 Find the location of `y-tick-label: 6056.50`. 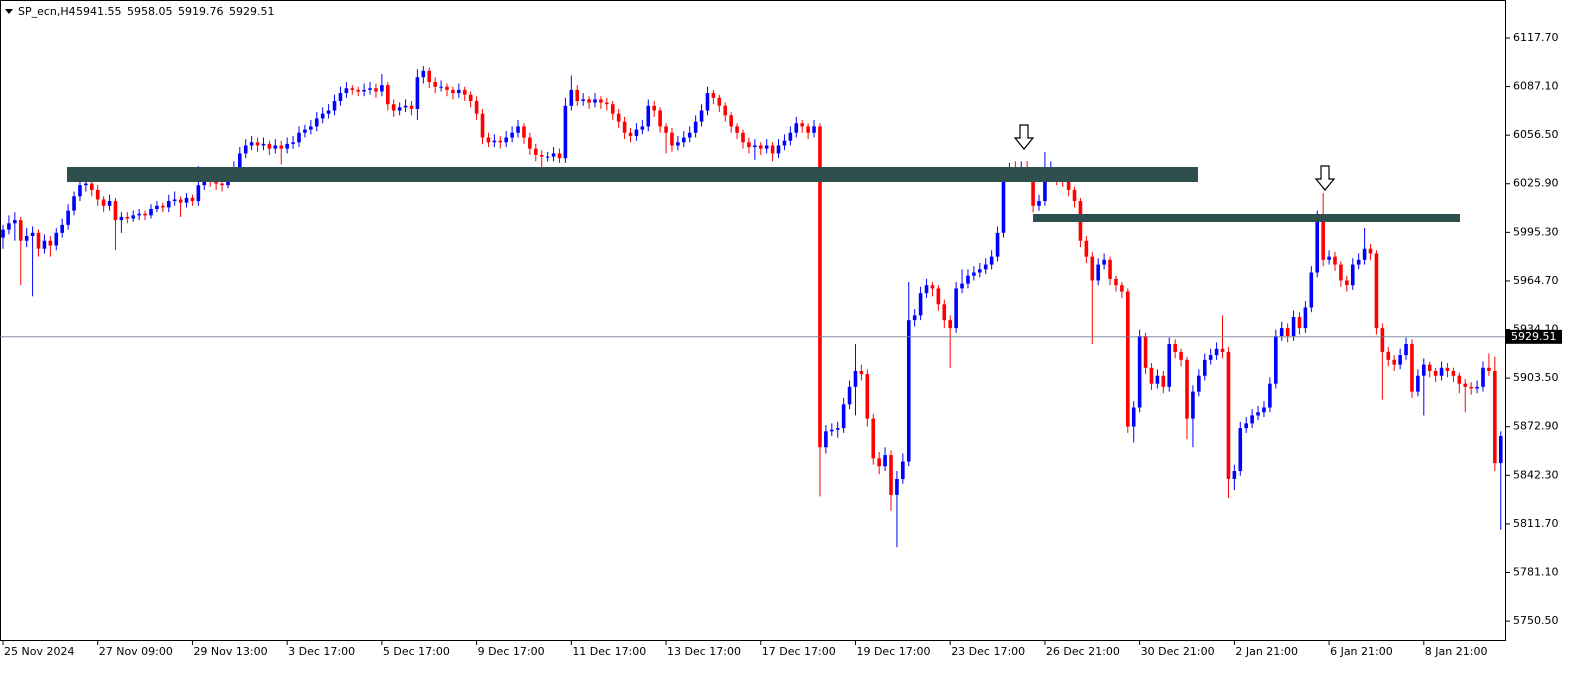

y-tick-label: 6056.50 is located at coordinates (1536, 134).